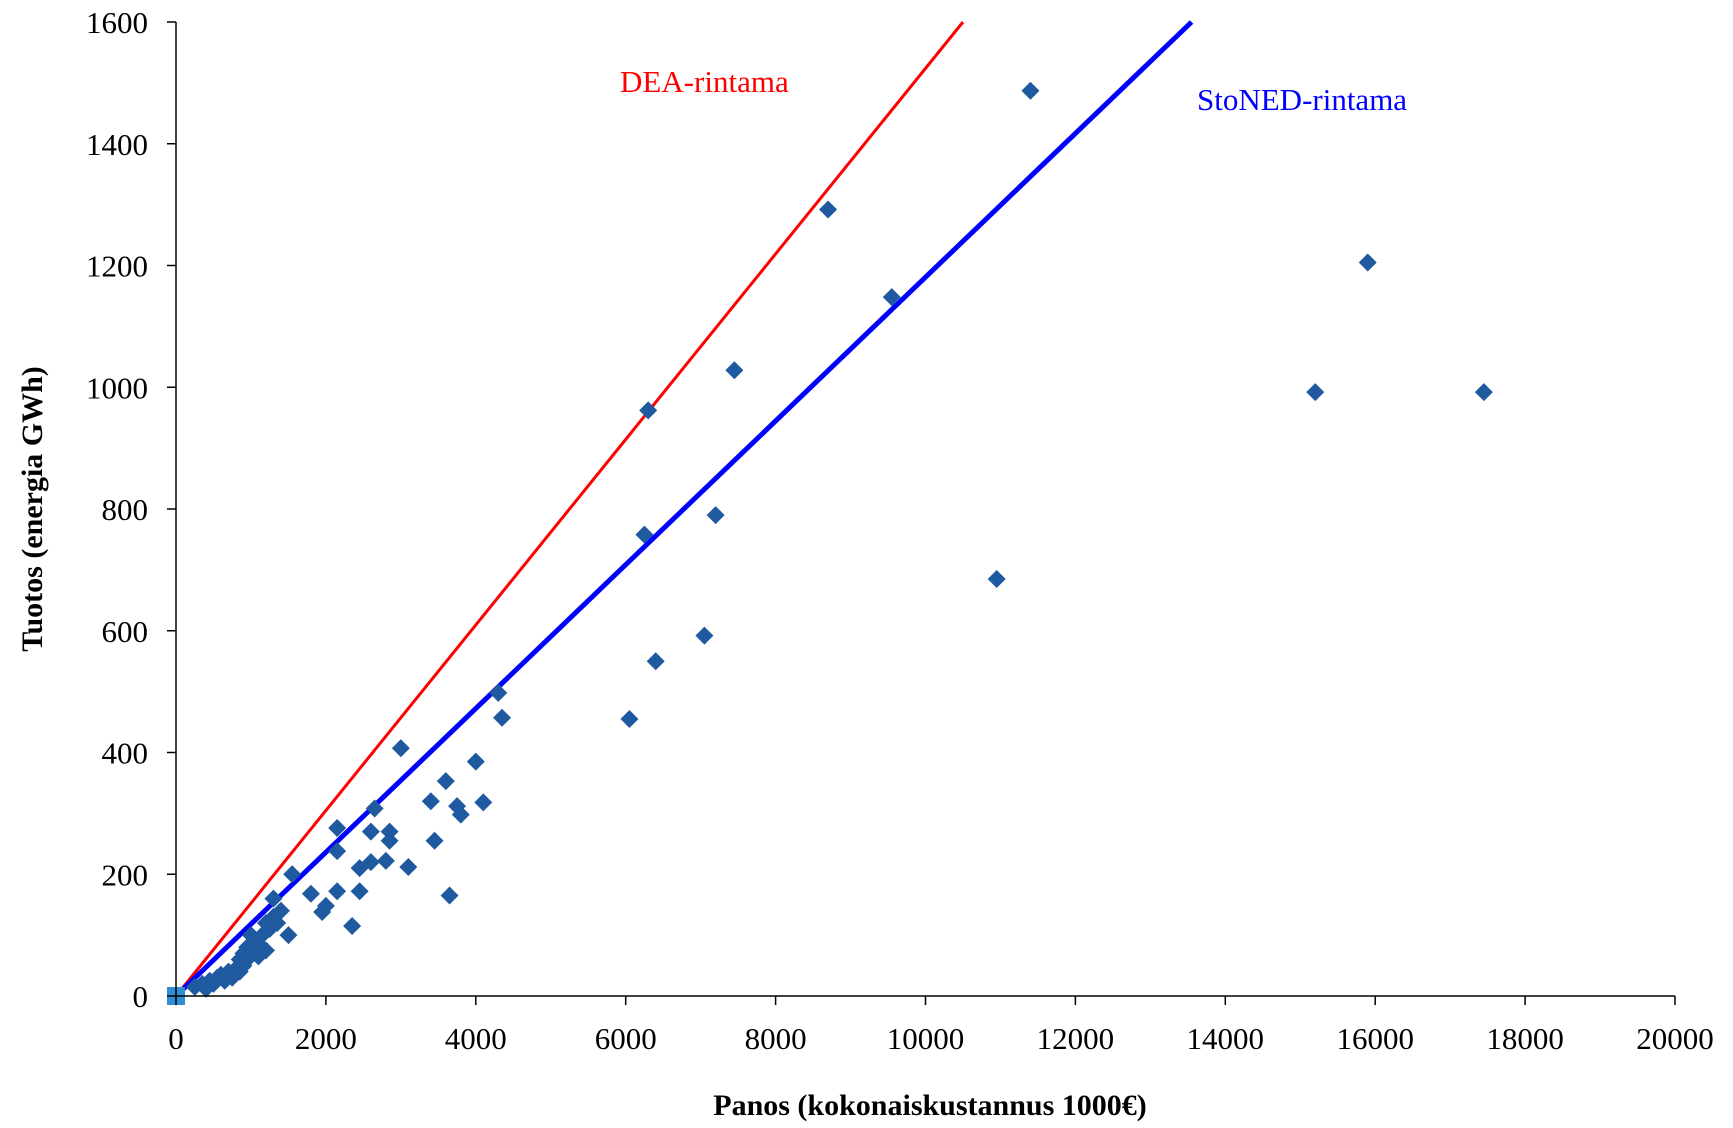 The width and height of the screenshot is (1733, 1128). Describe the element at coordinates (476, 1038) in the screenshot. I see `x-tick-label: 4000` at that location.